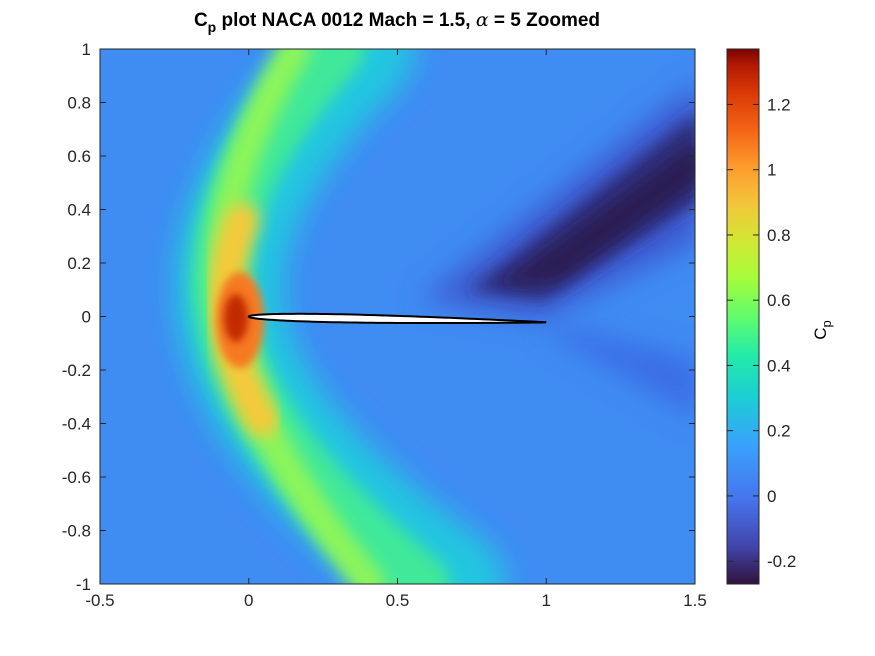 The width and height of the screenshot is (875, 656). Describe the element at coordinates (771, 170) in the screenshot. I see `colorbar-tick-label: 1` at that location.